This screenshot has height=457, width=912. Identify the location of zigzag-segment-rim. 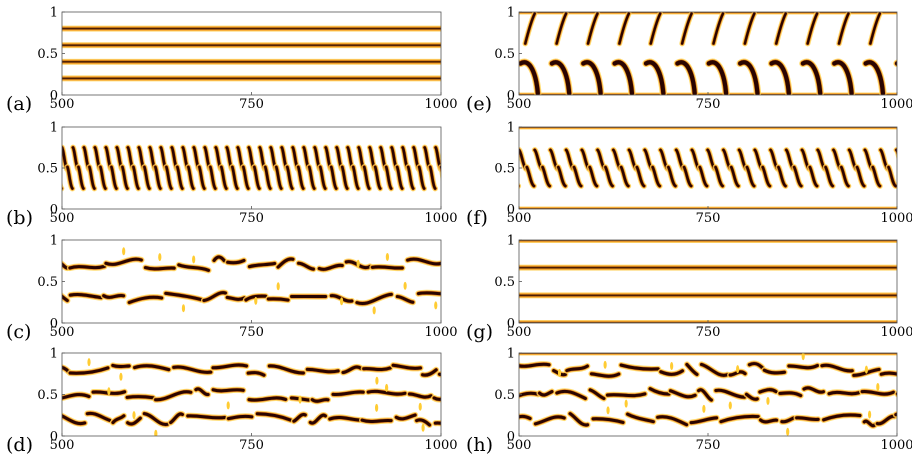
(895, 152).